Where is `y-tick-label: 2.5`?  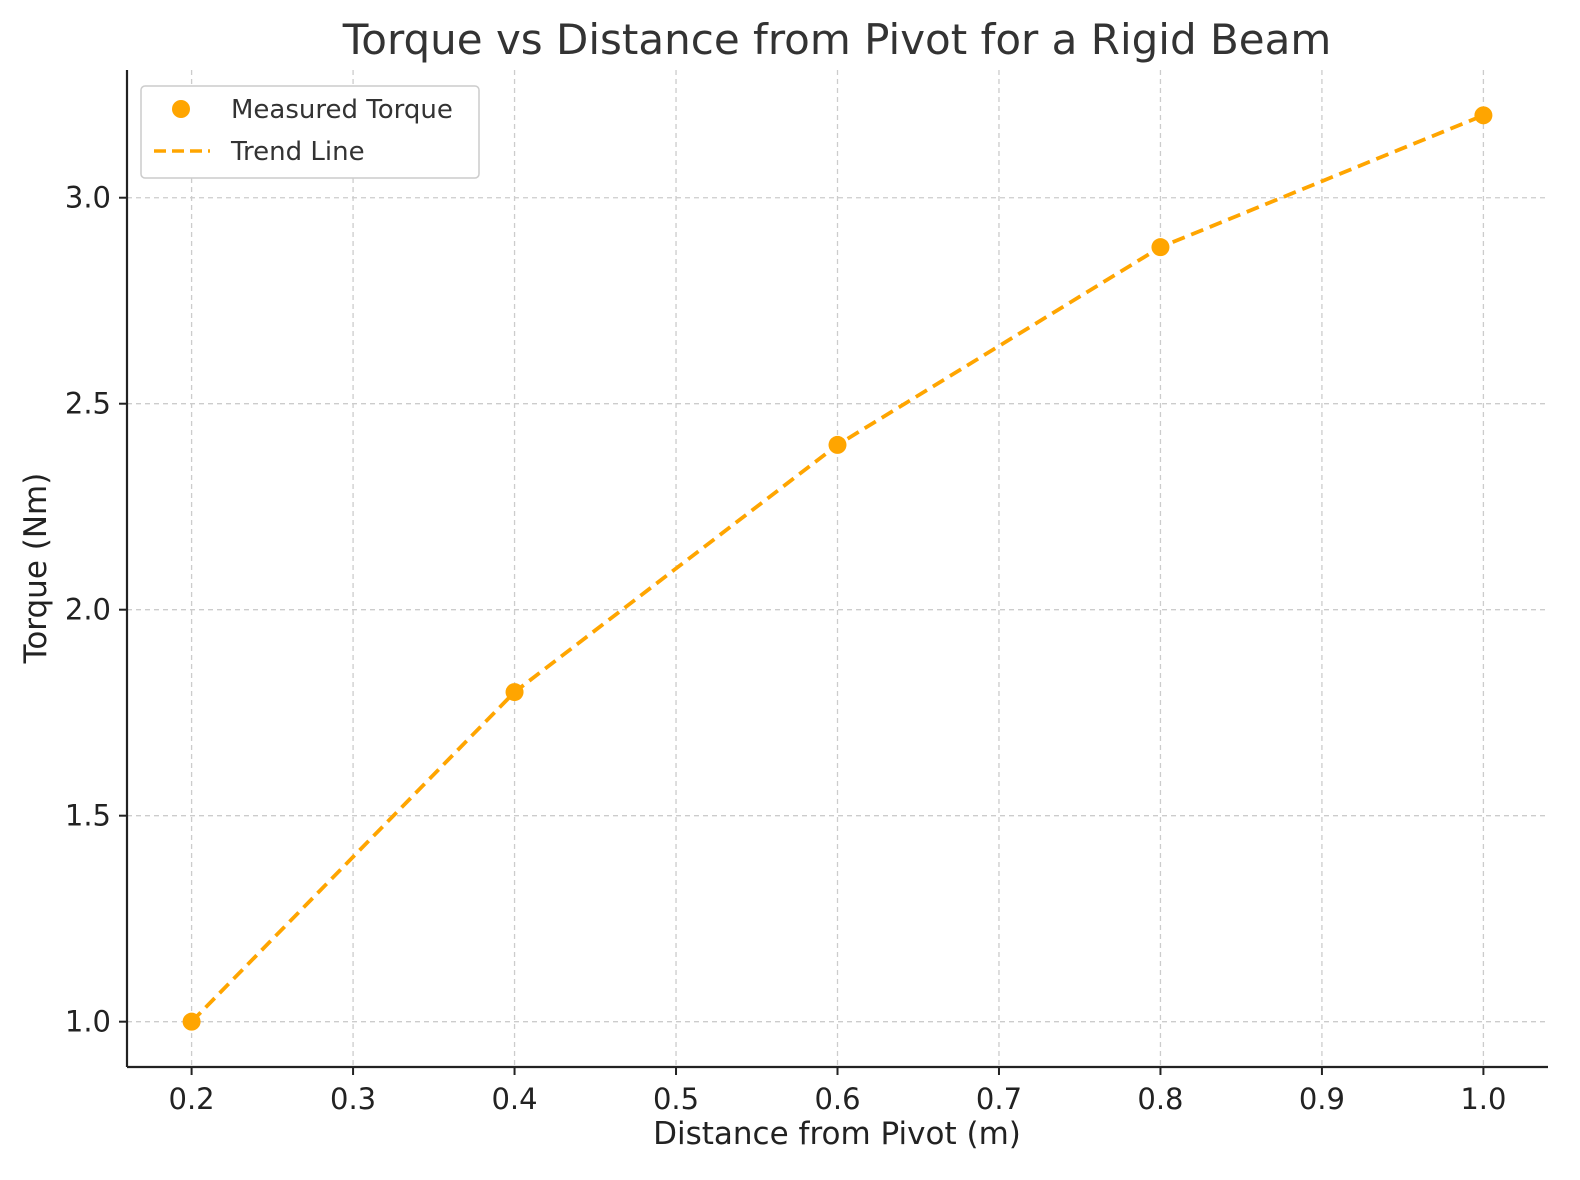 y-tick-label: 2.5 is located at coordinates (88, 404).